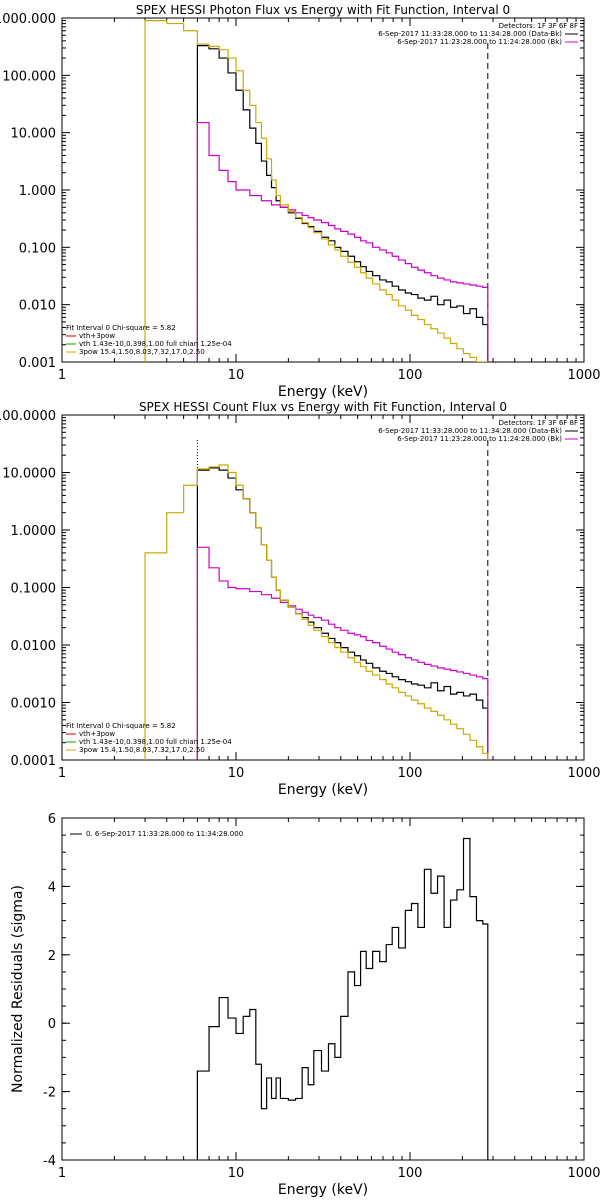 The width and height of the screenshot is (600, 1200). Describe the element at coordinates (29, 474) in the screenshot. I see `y-tick-label: 10.0000` at that location.